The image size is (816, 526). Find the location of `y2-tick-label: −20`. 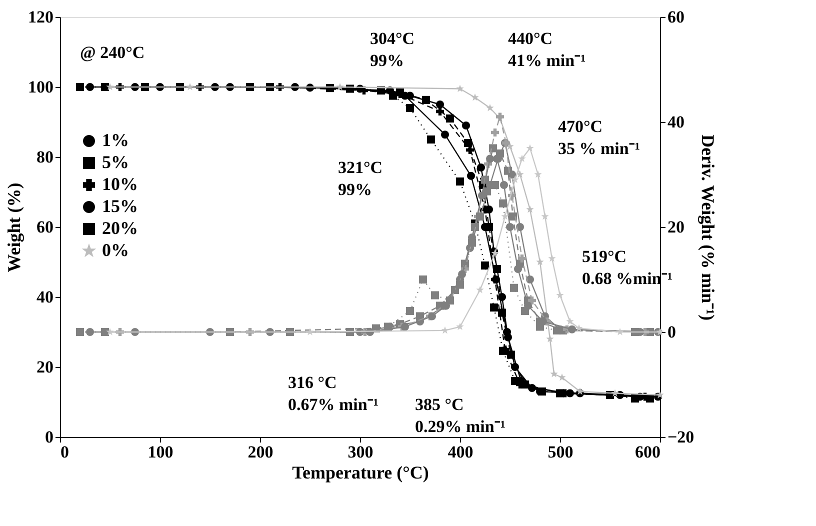

y2-tick-label: −20 is located at coordinates (681, 437).